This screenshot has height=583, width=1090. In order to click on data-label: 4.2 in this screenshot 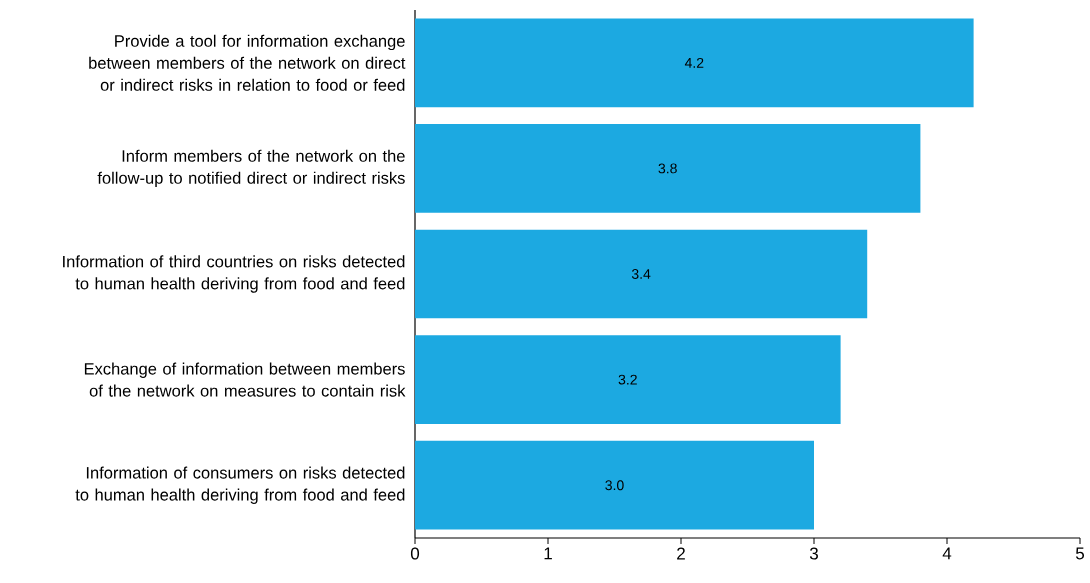, I will do `click(694, 62)`.